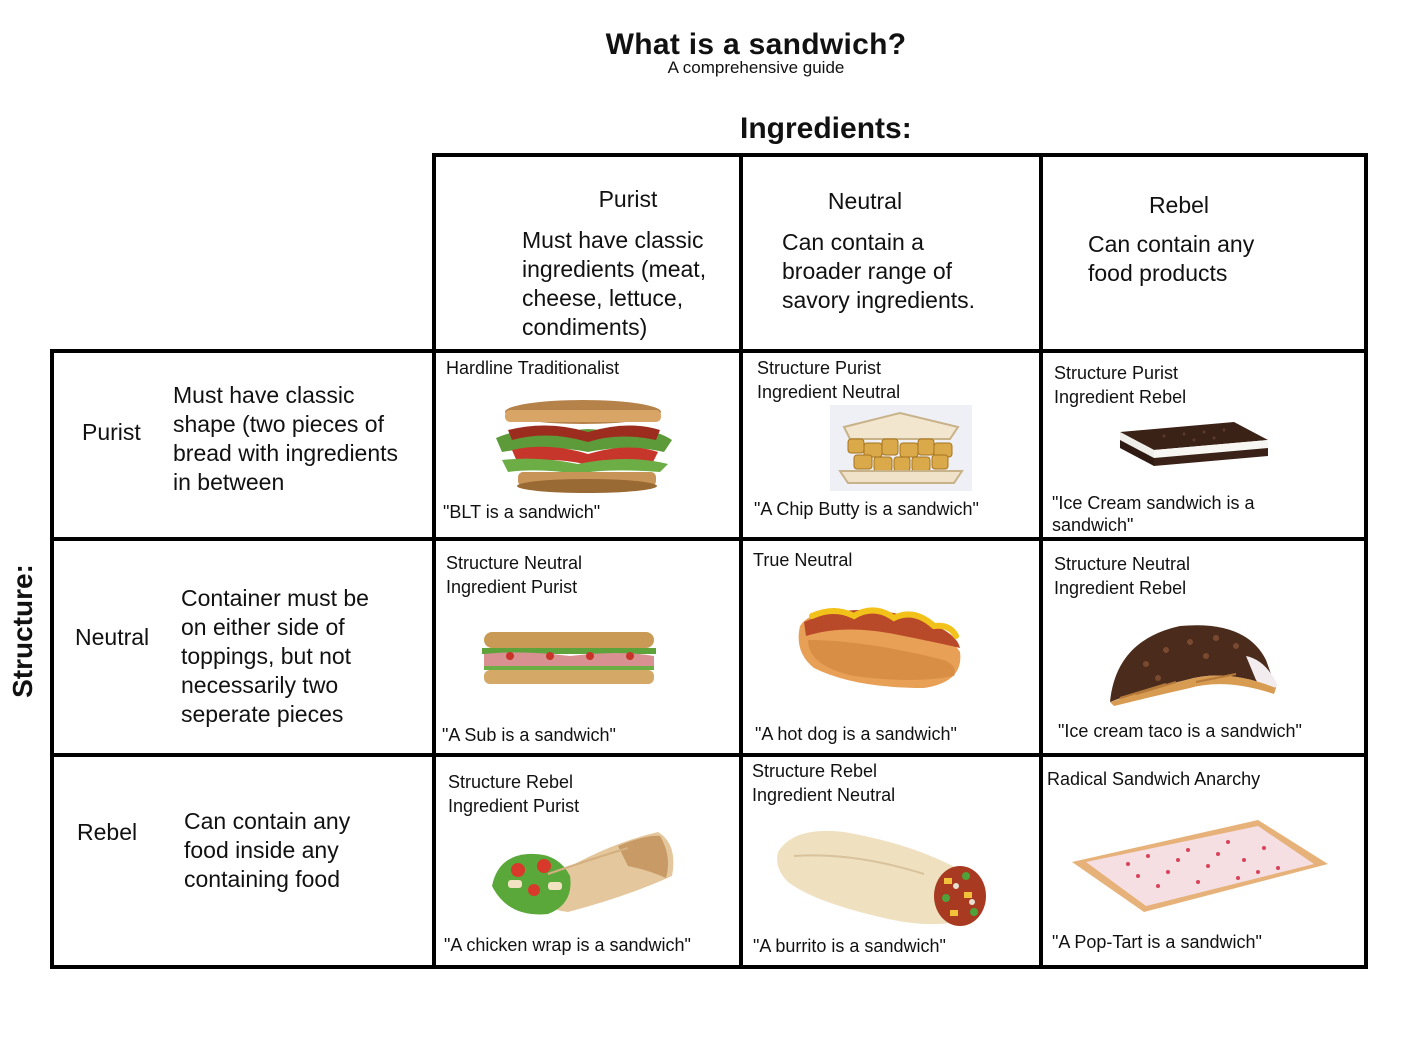 The image size is (1424, 1044). I want to click on column-title-neutral: Neutral, so click(865, 201).